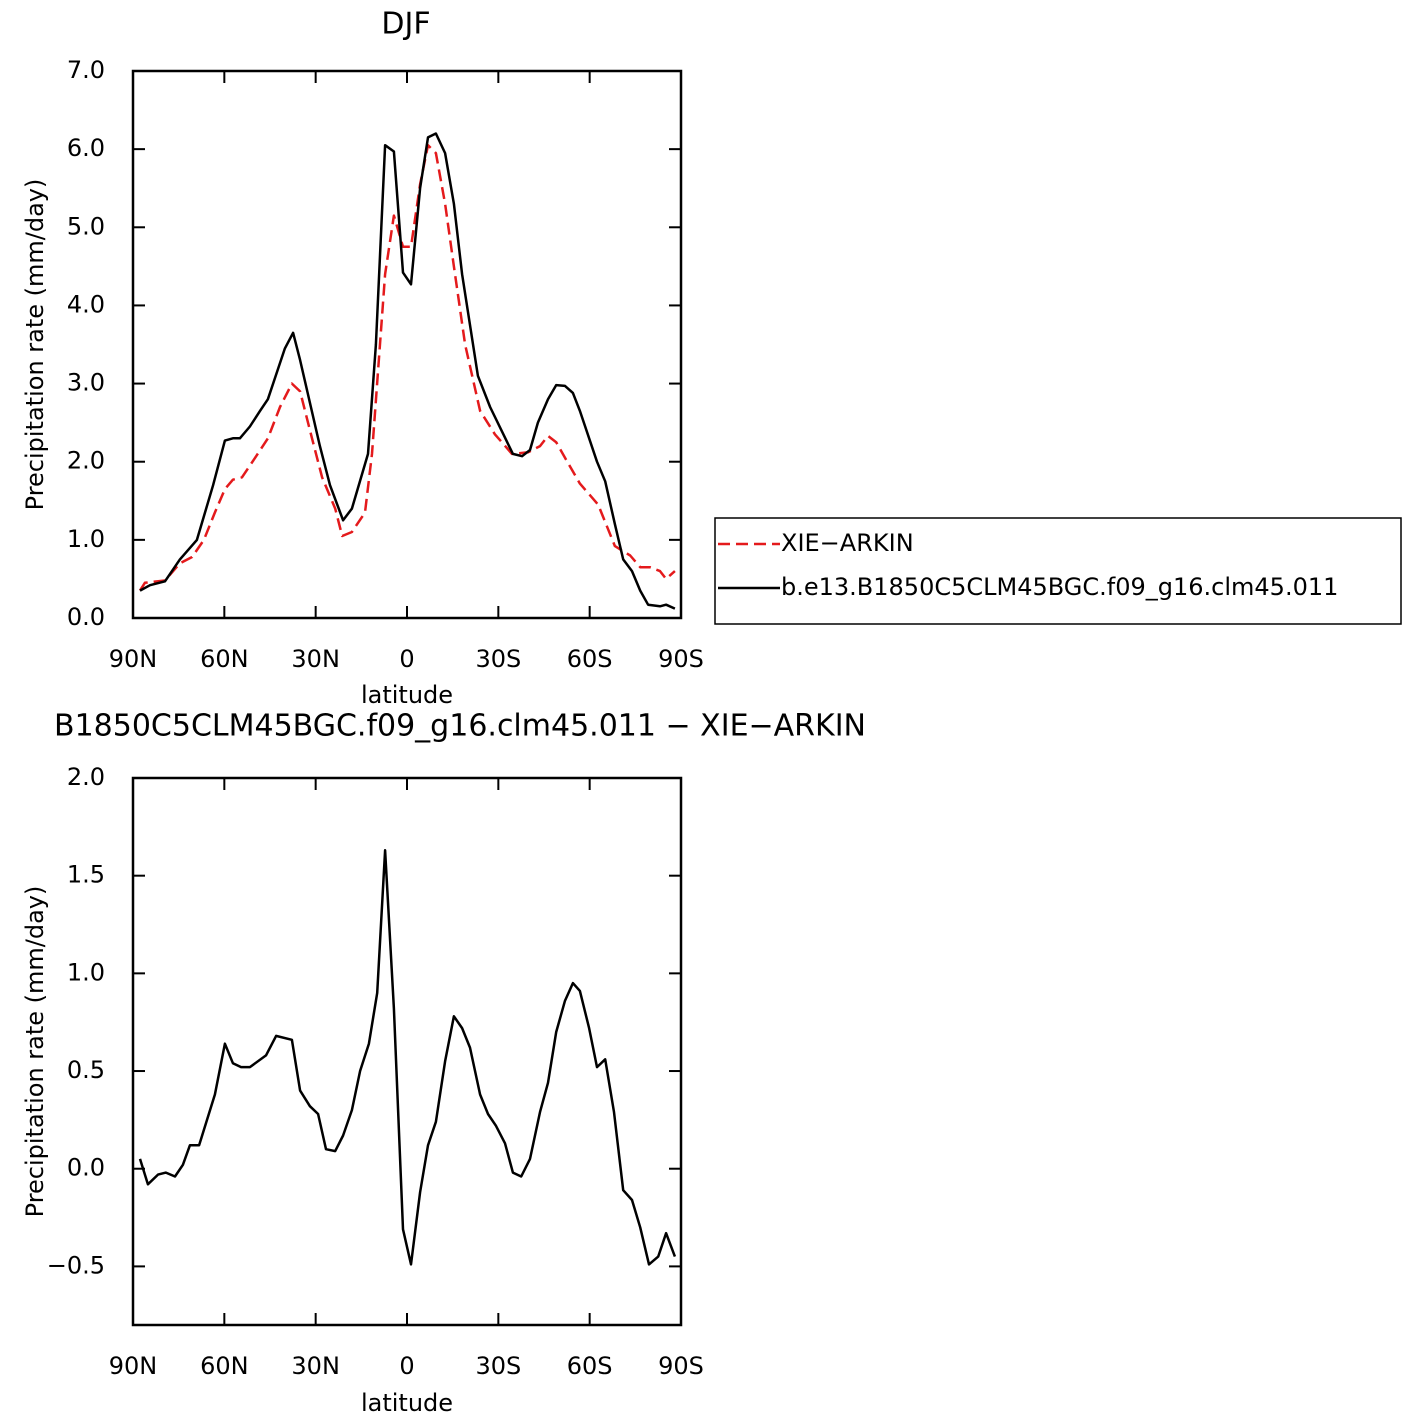 The width and height of the screenshot is (1424, 1428). I want to click on y-tick-label: 7.0, so click(86, 70).